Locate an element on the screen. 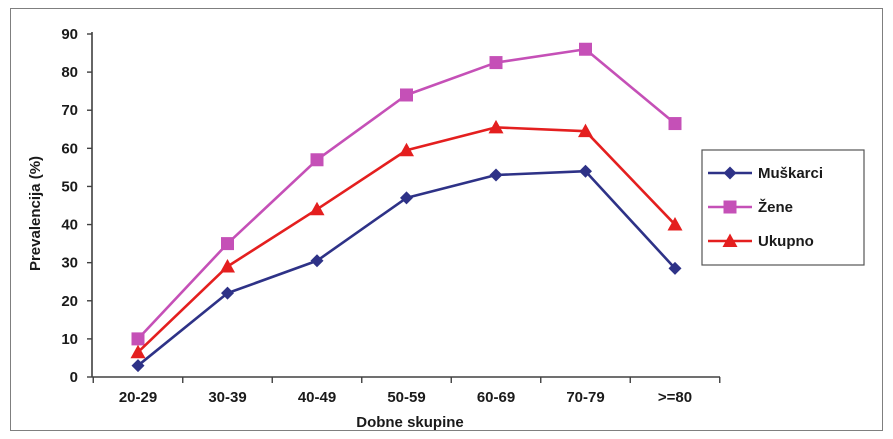  y-tick-label: 30 is located at coordinates (69, 263).